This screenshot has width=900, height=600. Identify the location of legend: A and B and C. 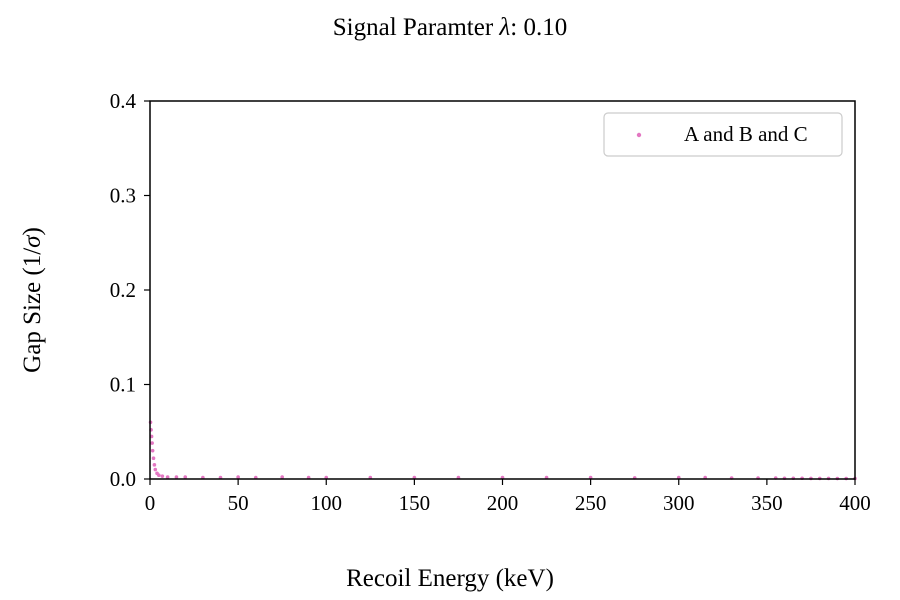
(723, 134).